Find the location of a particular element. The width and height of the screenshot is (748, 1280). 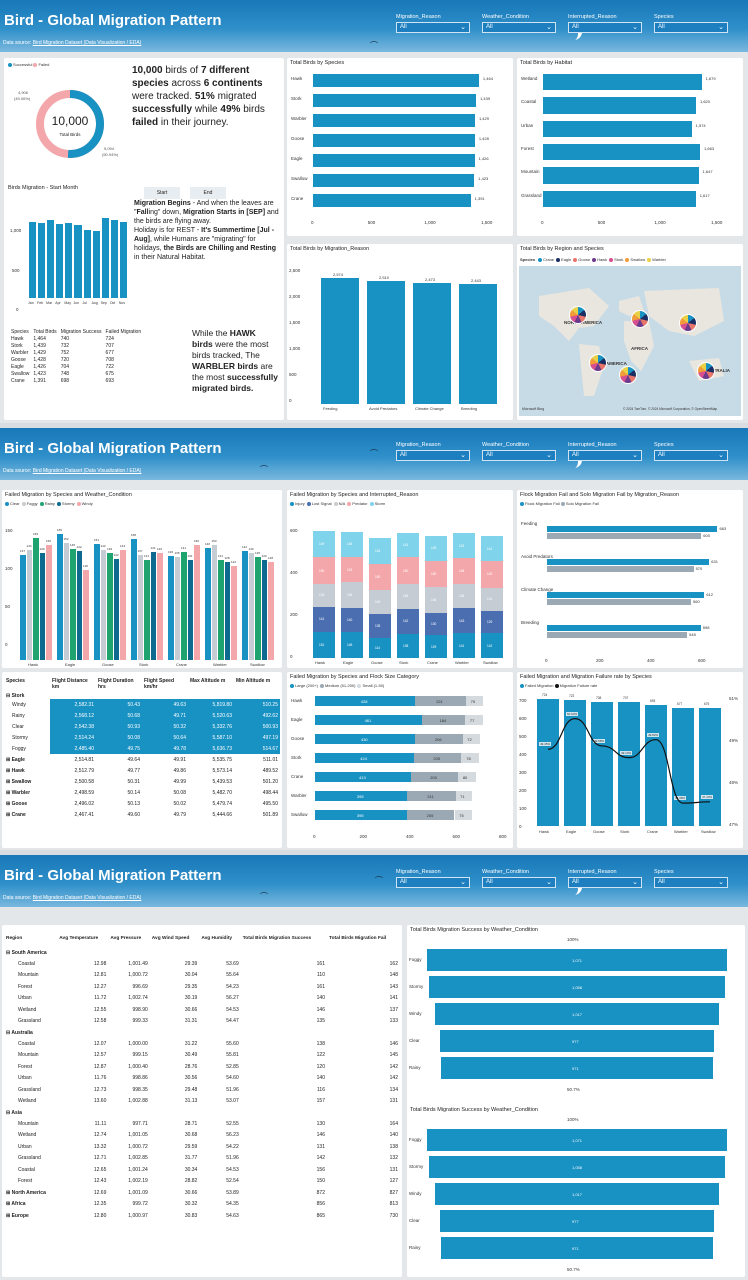

table-row: Hawk 1,464 740 724 is located at coordinates (76, 338).